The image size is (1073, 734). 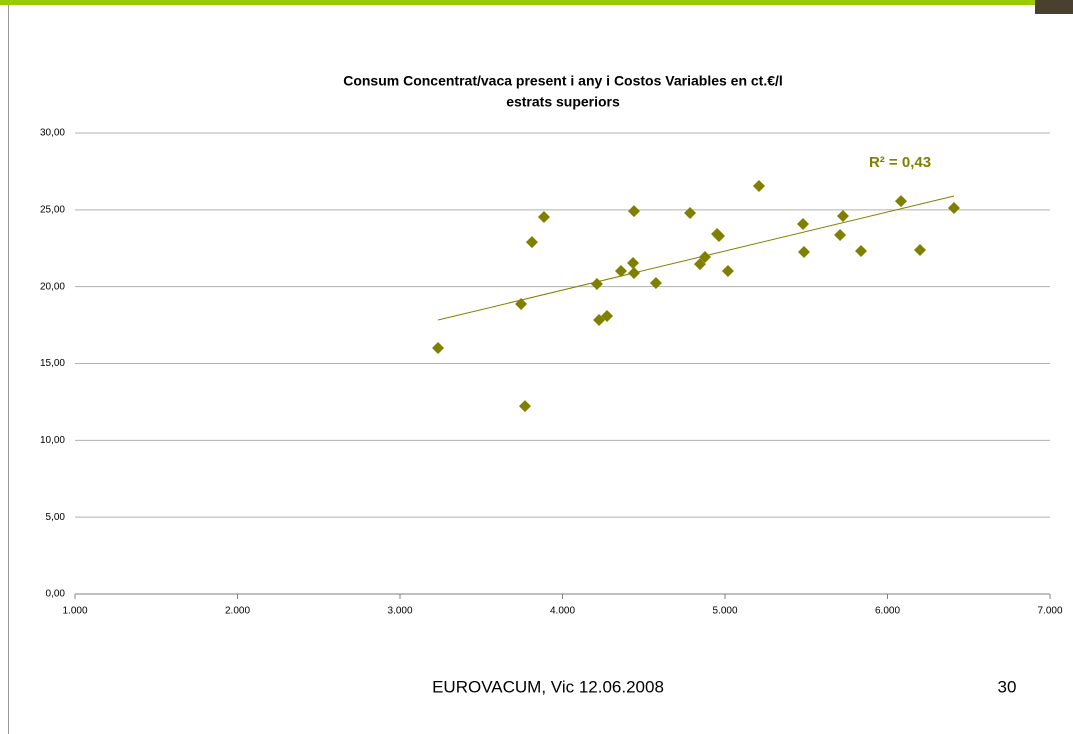 What do you see at coordinates (887, 611) in the screenshot?
I see `x-tick-label: 6.000` at bounding box center [887, 611].